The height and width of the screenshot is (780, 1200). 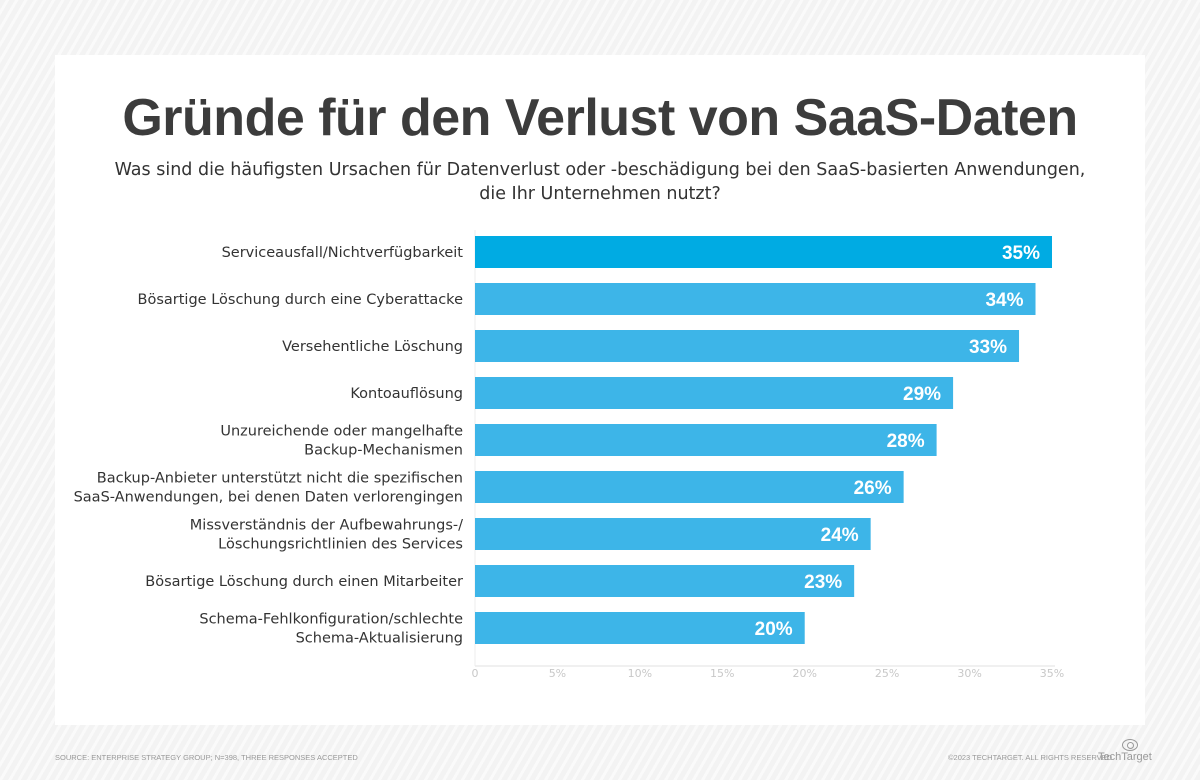 I want to click on eye-icon, so click(x=1130, y=745).